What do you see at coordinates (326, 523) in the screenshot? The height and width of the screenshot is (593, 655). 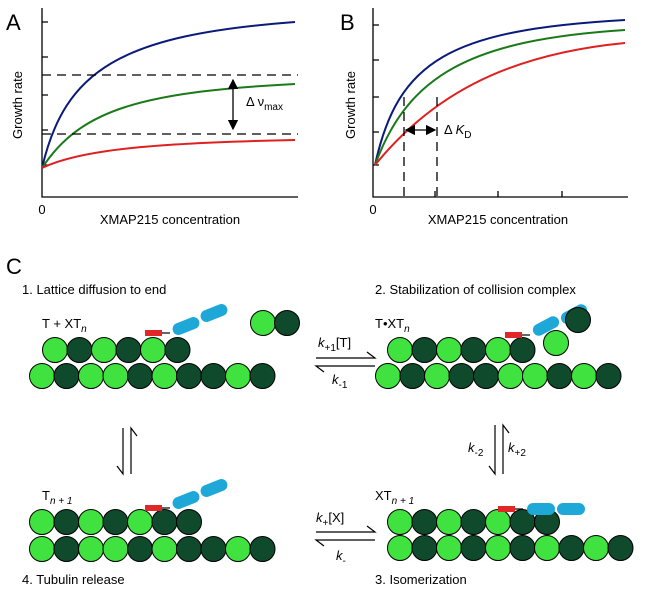 I see `text-part: +` at bounding box center [326, 523].